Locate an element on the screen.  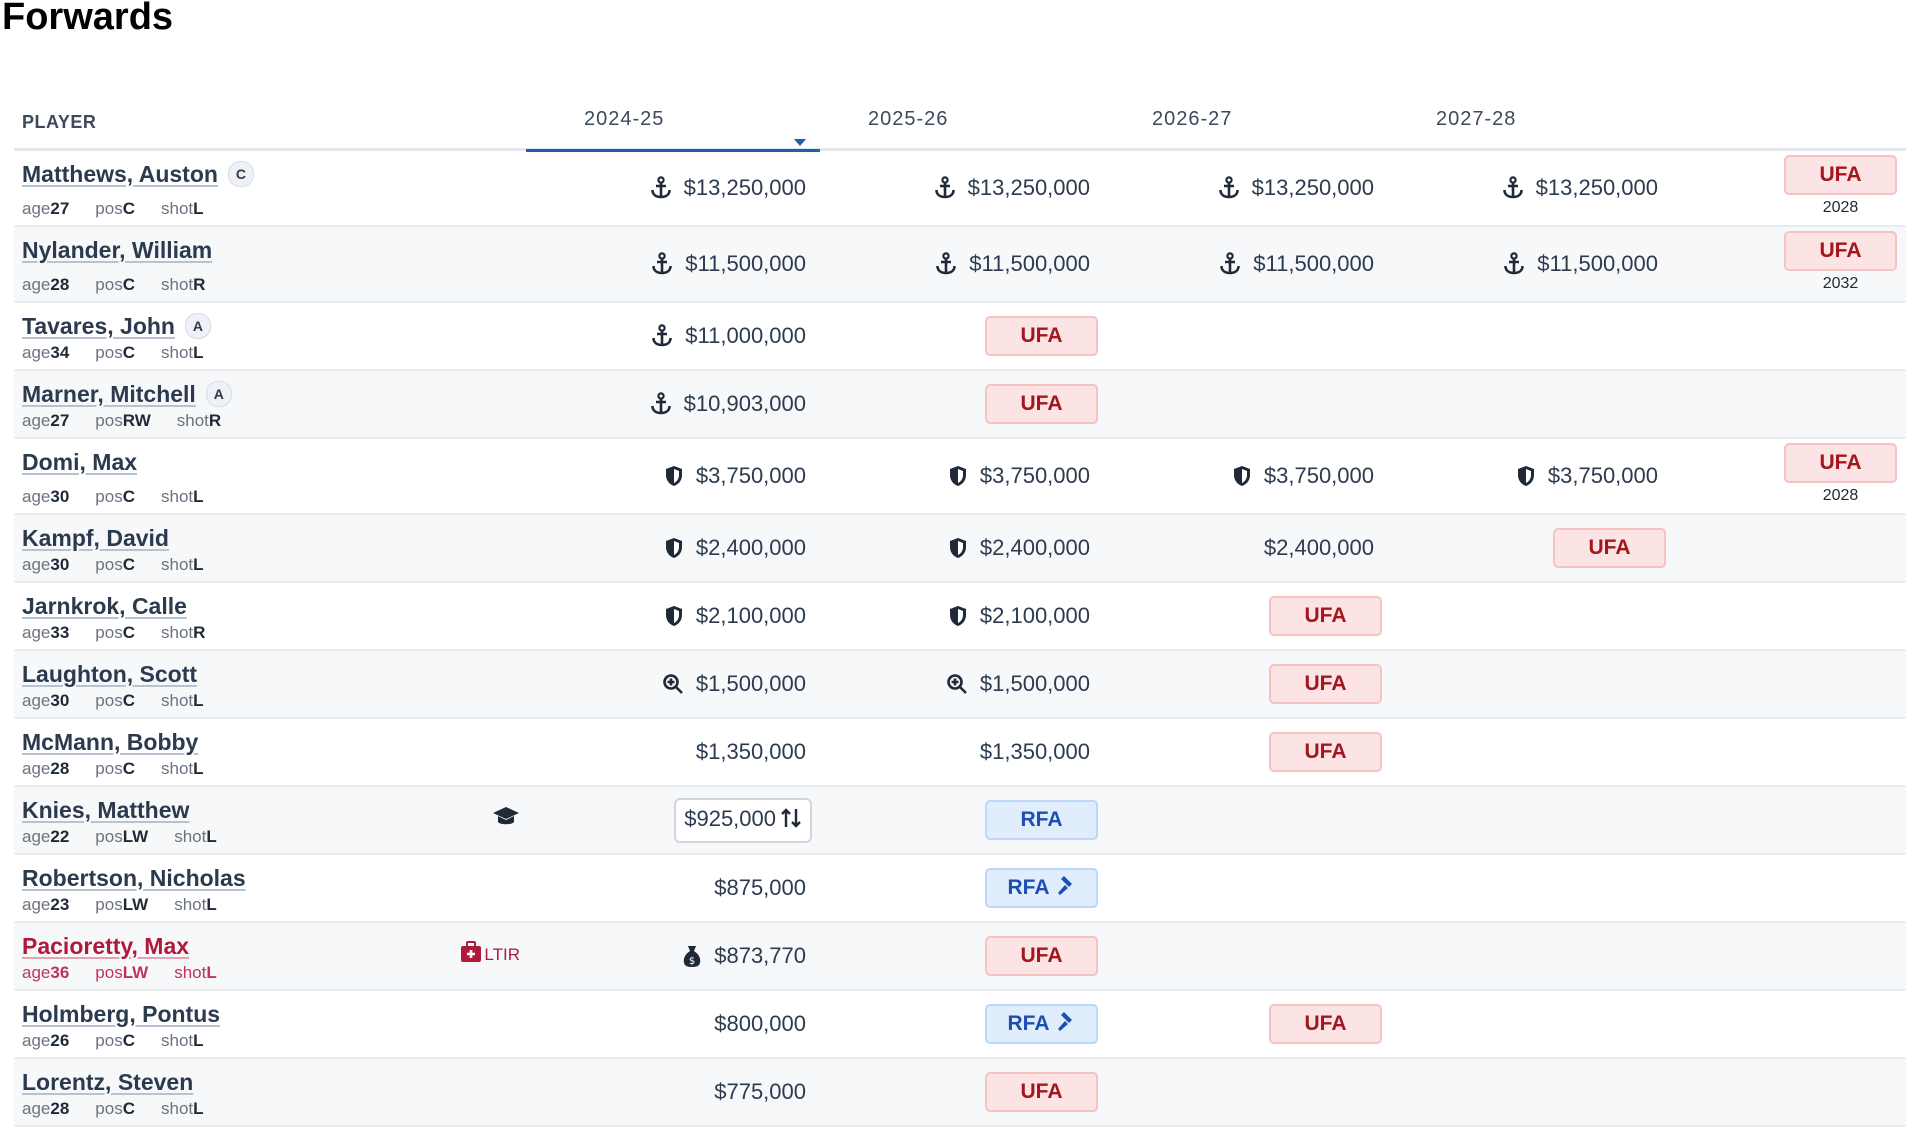
player-meta: age27 posRW shotR is located at coordinates (134, 421).